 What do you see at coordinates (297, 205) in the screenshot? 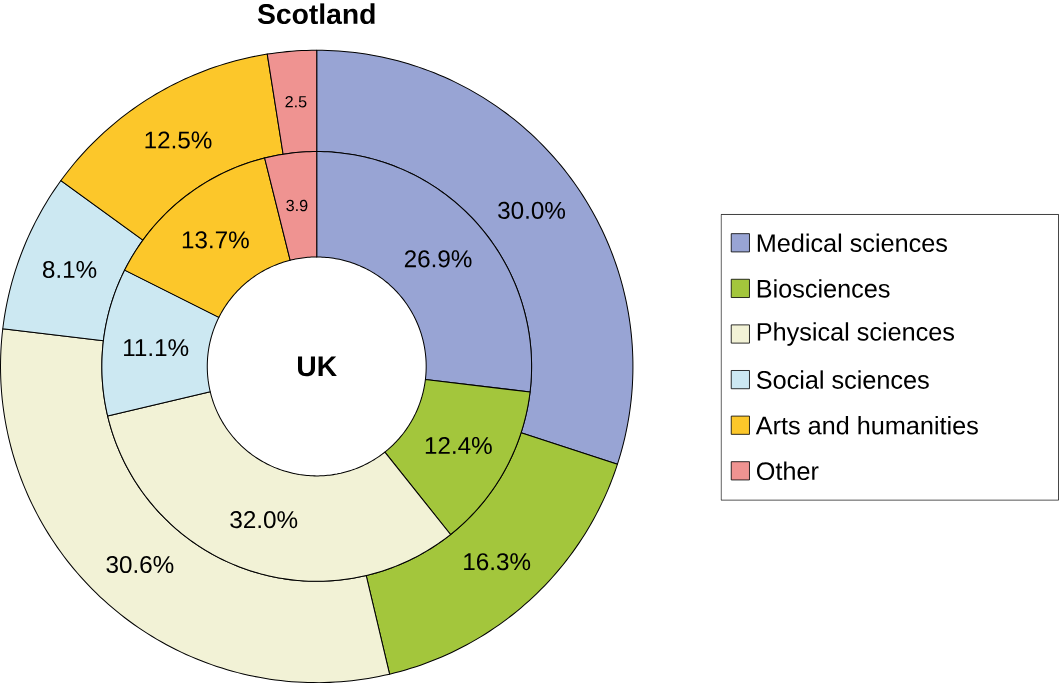
I see `data-label: 3.9` at bounding box center [297, 205].